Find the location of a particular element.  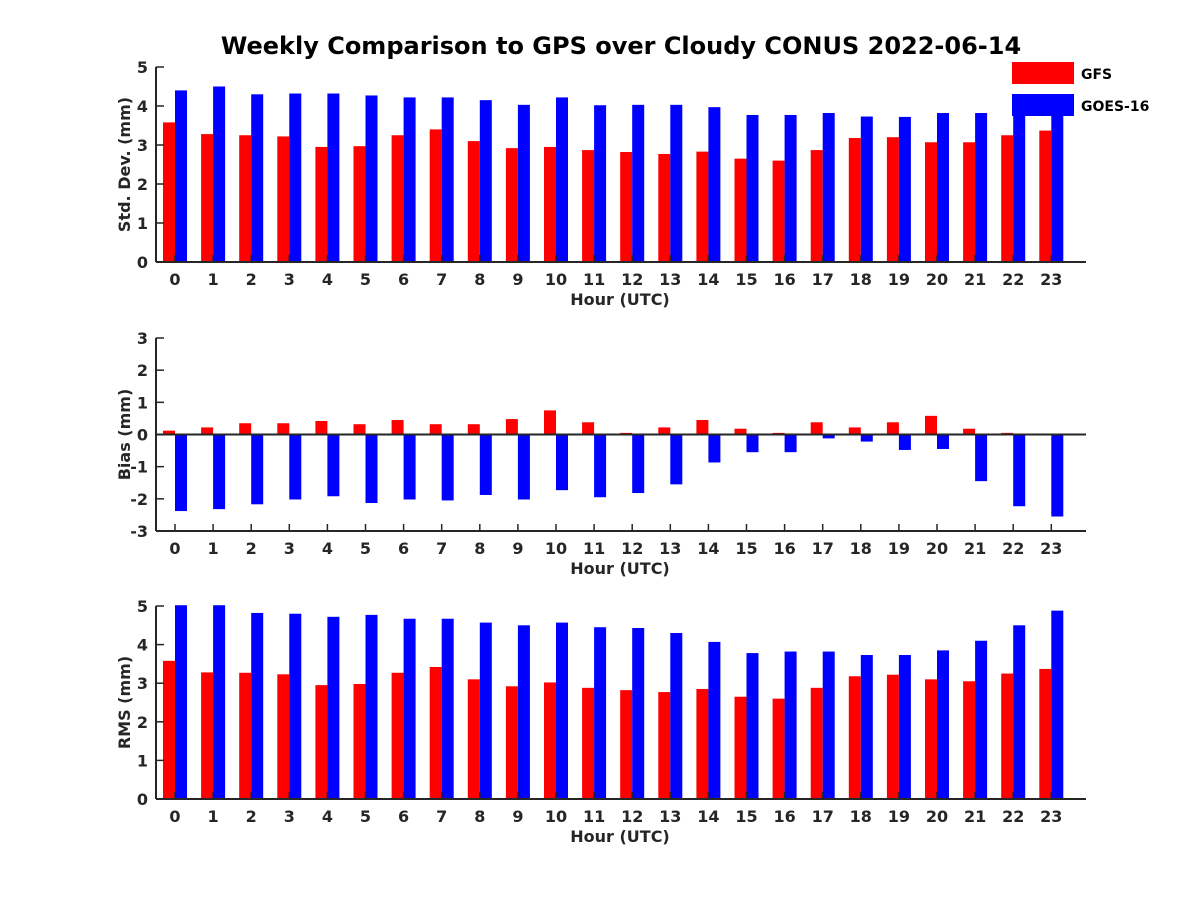

y-tick-label: 4 is located at coordinates (142, 106).